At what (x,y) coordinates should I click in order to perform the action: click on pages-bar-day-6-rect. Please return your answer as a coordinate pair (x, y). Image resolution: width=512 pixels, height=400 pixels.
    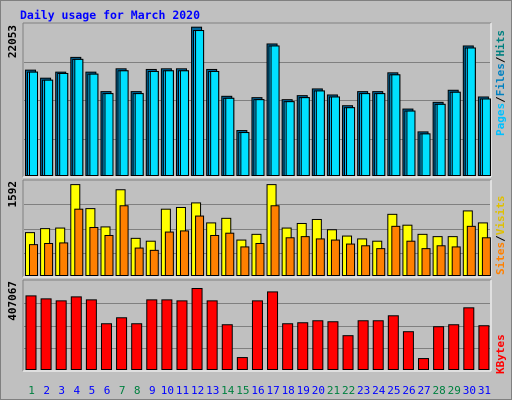
    Looking at the image, I should click on (109, 134).